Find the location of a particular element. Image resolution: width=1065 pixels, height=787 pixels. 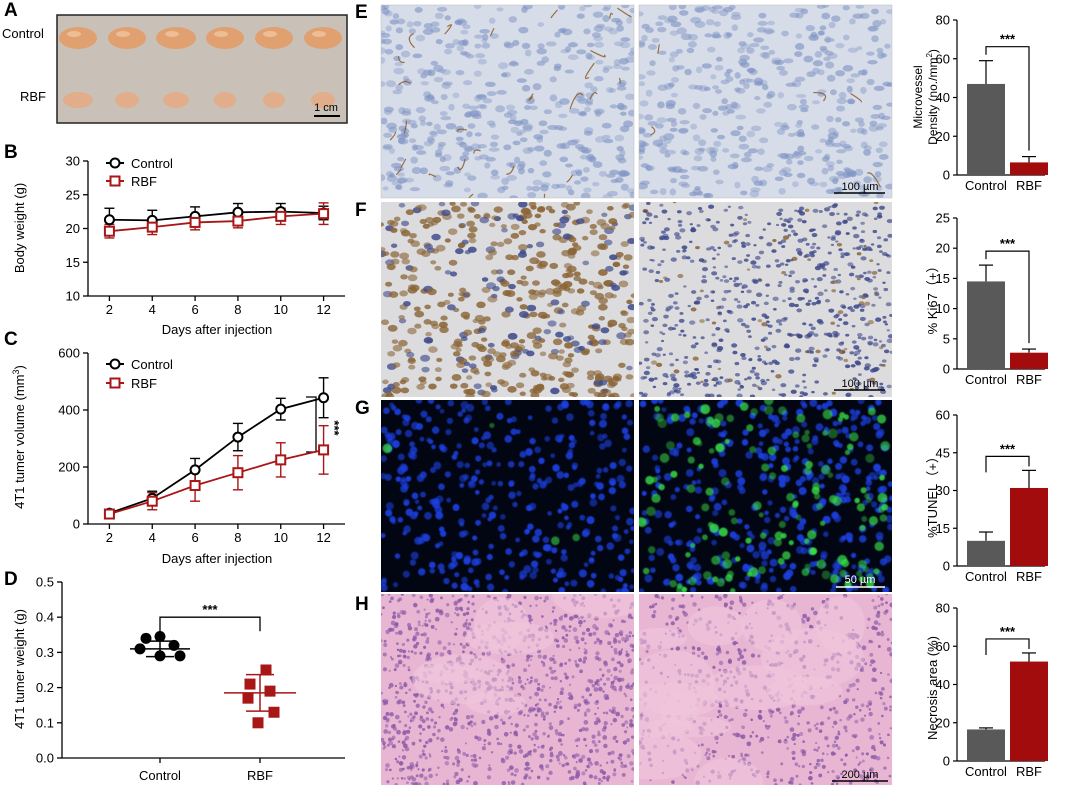

chart-c-point-rbf is located at coordinates (324, 450).